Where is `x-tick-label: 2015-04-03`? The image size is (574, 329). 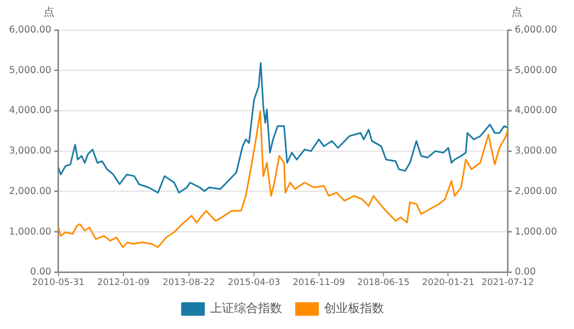 x-tick-label: 2015-04-03 is located at coordinates (254, 283).